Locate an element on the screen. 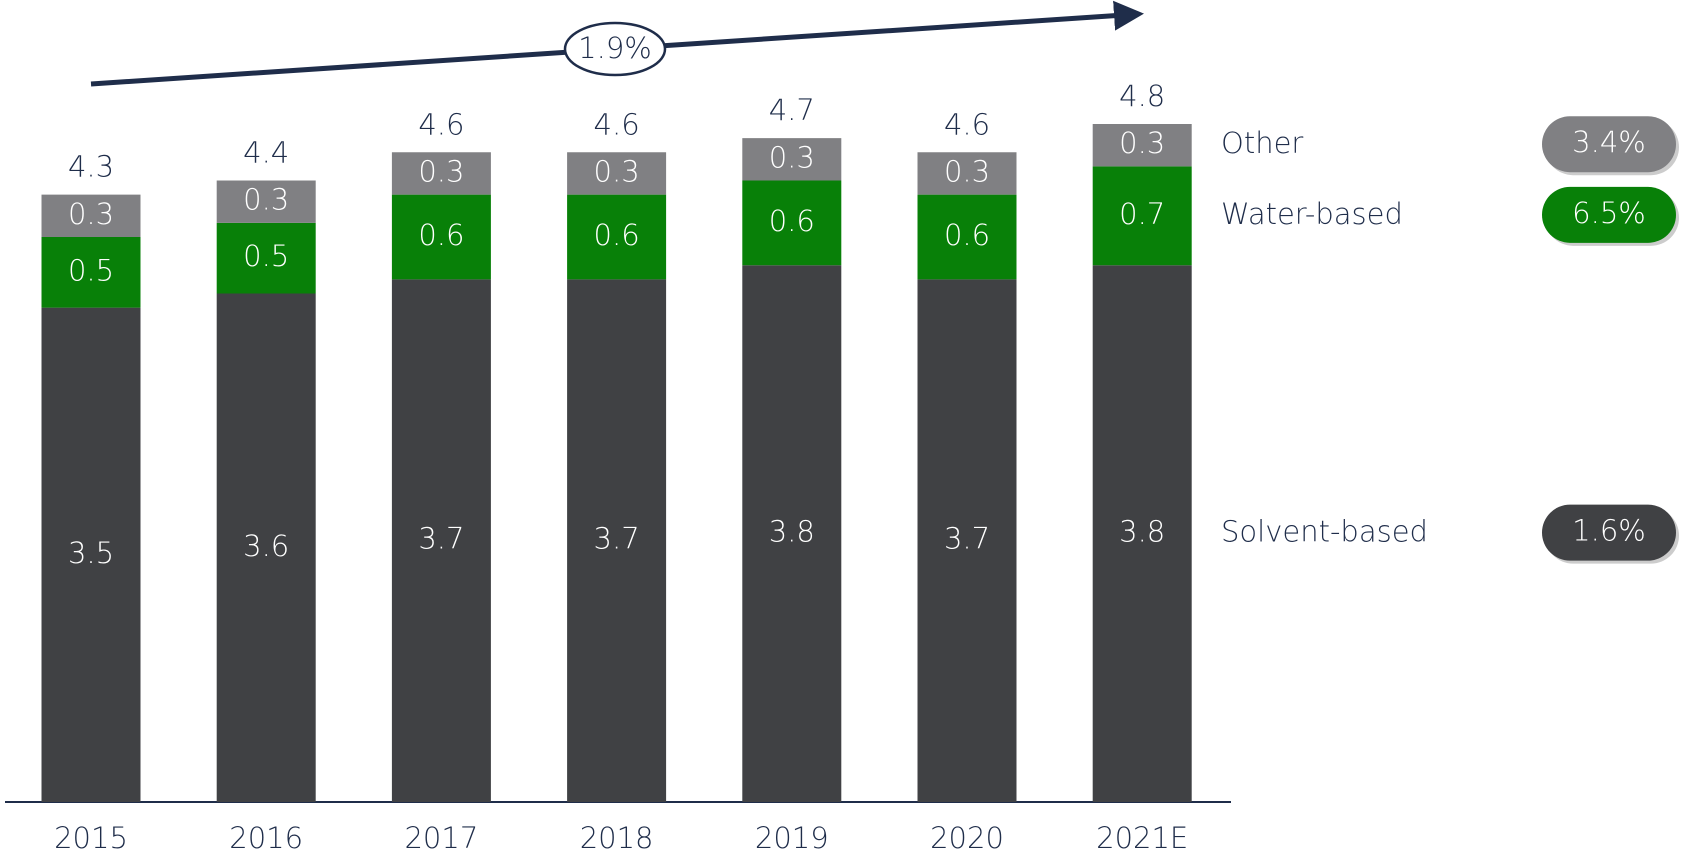 This screenshot has height=858, width=1682. x-tick-label: 2018 is located at coordinates (617, 838).